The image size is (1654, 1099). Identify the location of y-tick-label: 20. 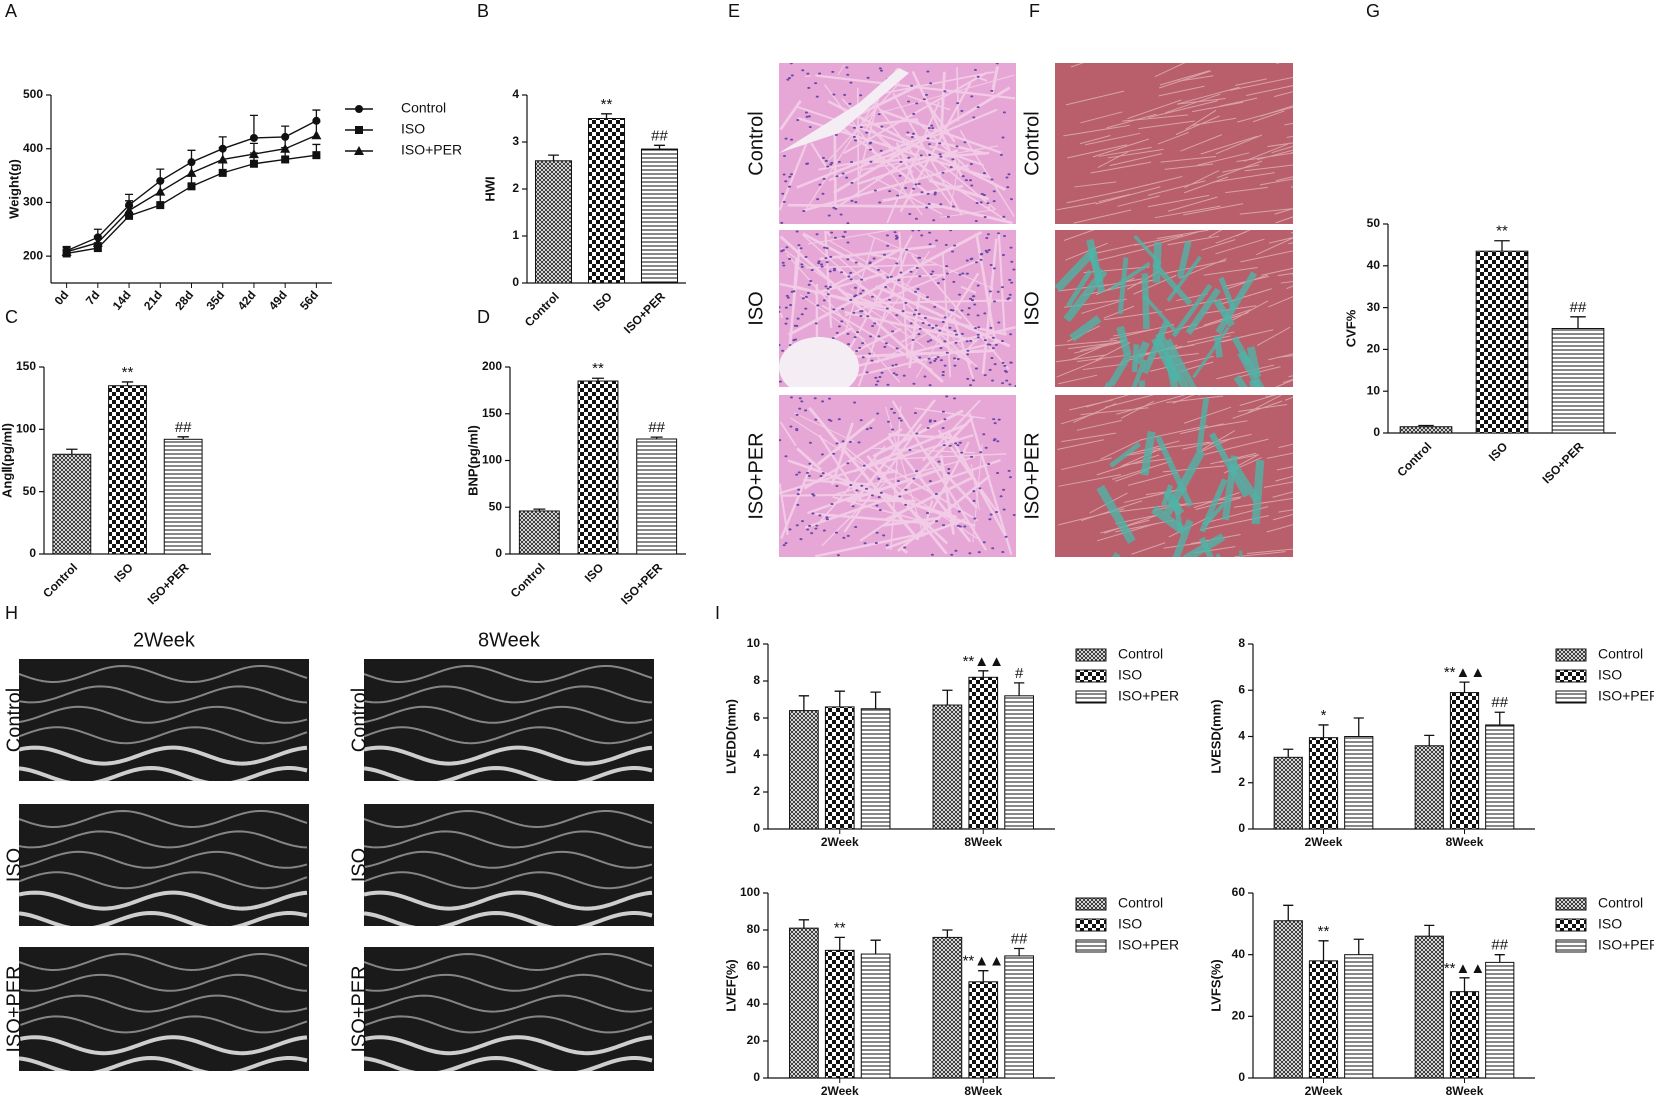
(1239, 1016).